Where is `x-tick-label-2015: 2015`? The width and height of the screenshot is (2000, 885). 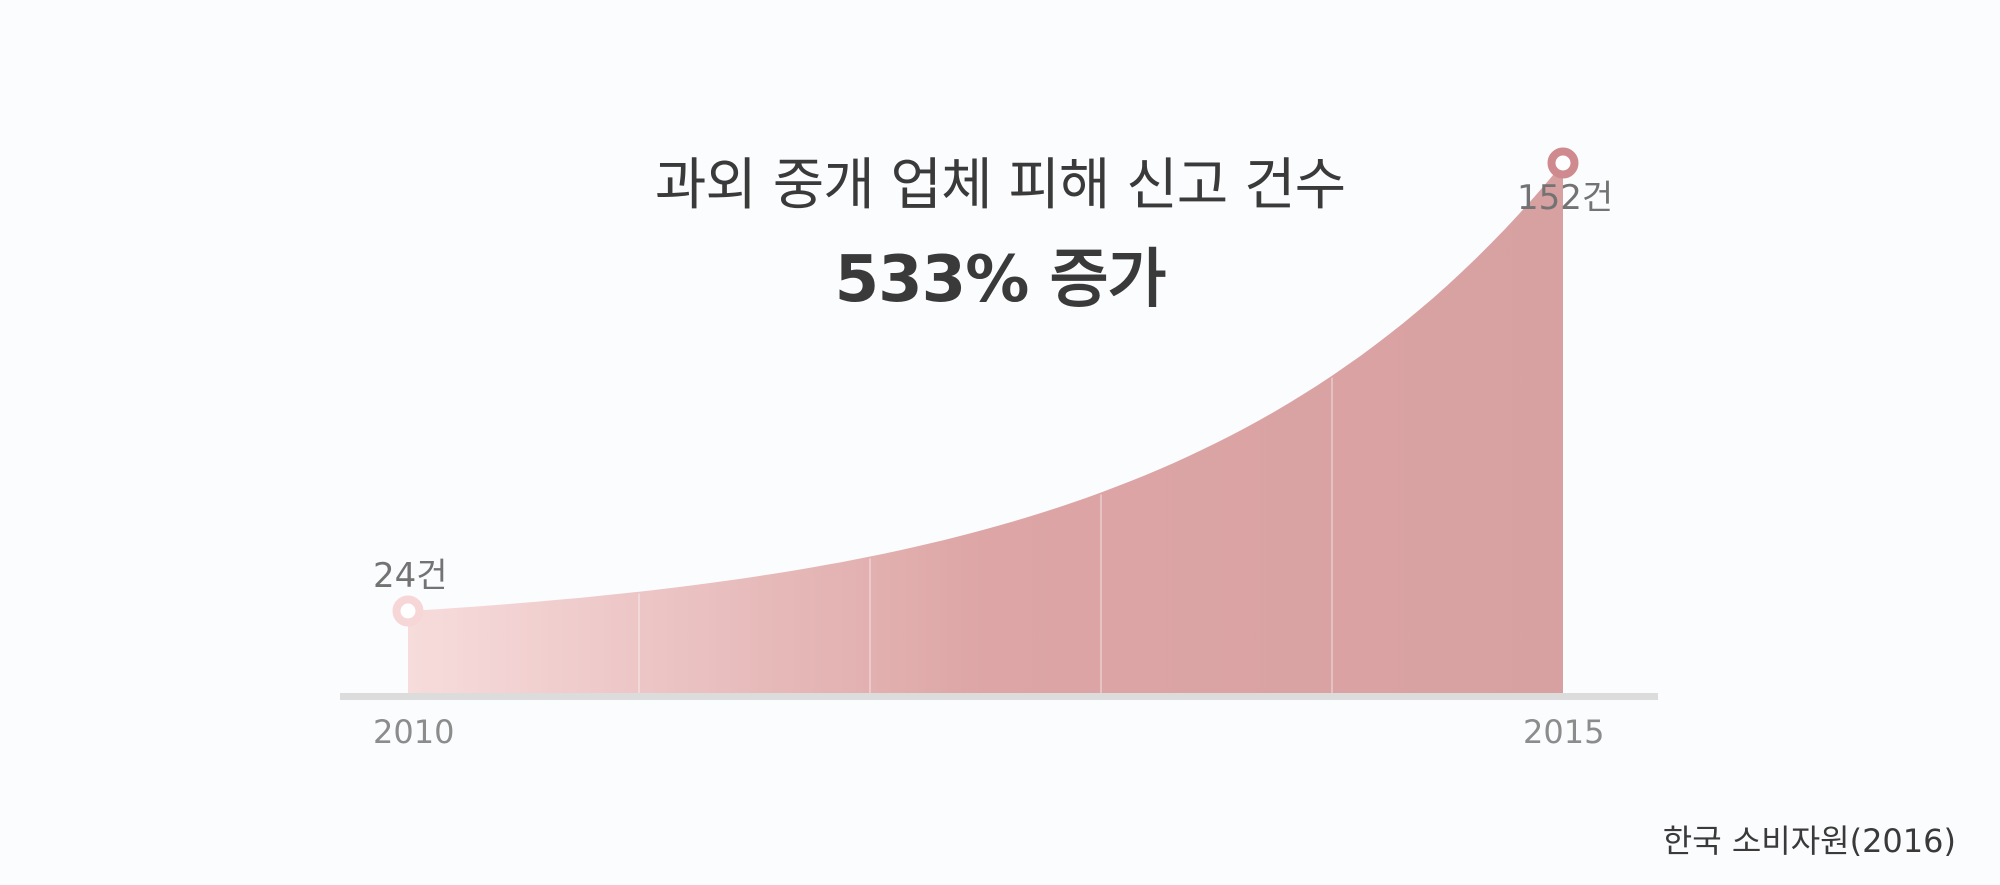 x-tick-label-2015: 2015 is located at coordinates (1564, 732).